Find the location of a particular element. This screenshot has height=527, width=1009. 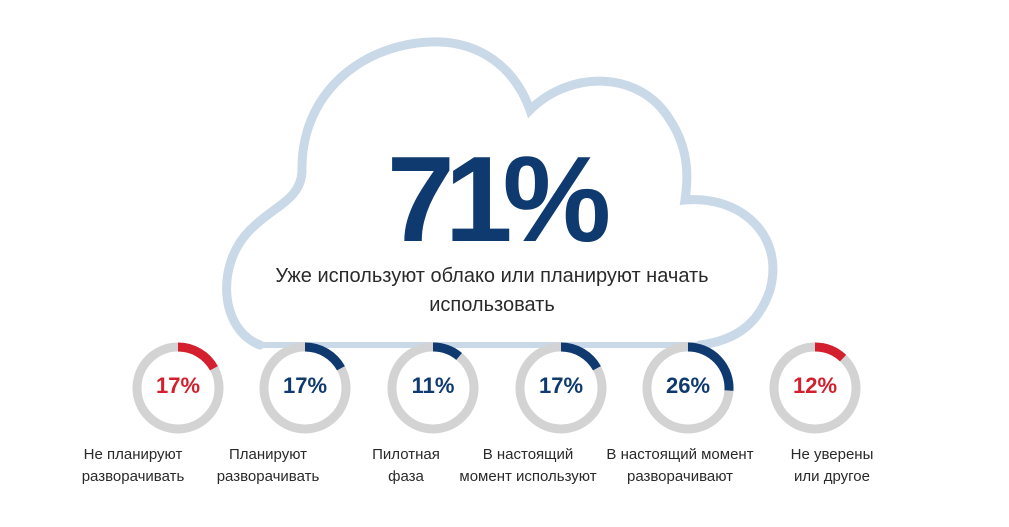

category-label-using: В настоящий момент используют is located at coordinates (528, 466).